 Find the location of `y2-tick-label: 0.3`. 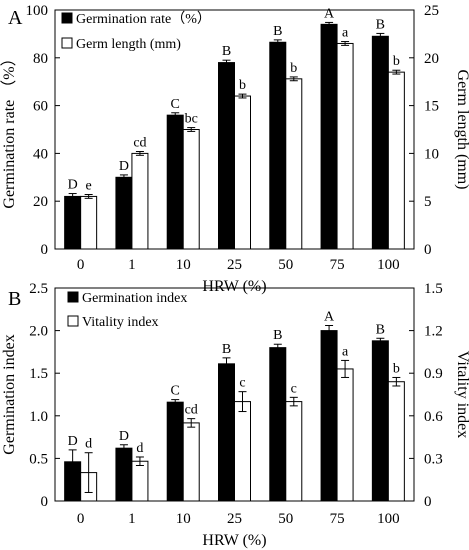

y2-tick-label: 0.3 is located at coordinates (433, 459).